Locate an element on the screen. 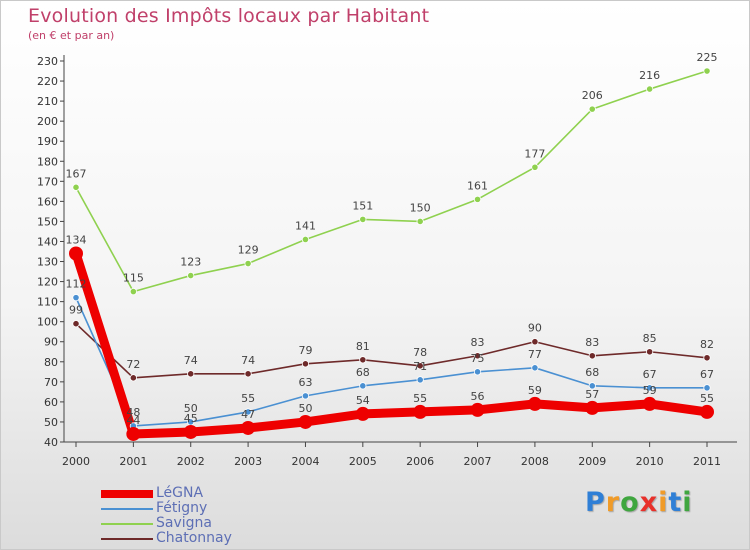 This screenshot has width=750, height=550. data-label-0-3: 47 is located at coordinates (248, 414).